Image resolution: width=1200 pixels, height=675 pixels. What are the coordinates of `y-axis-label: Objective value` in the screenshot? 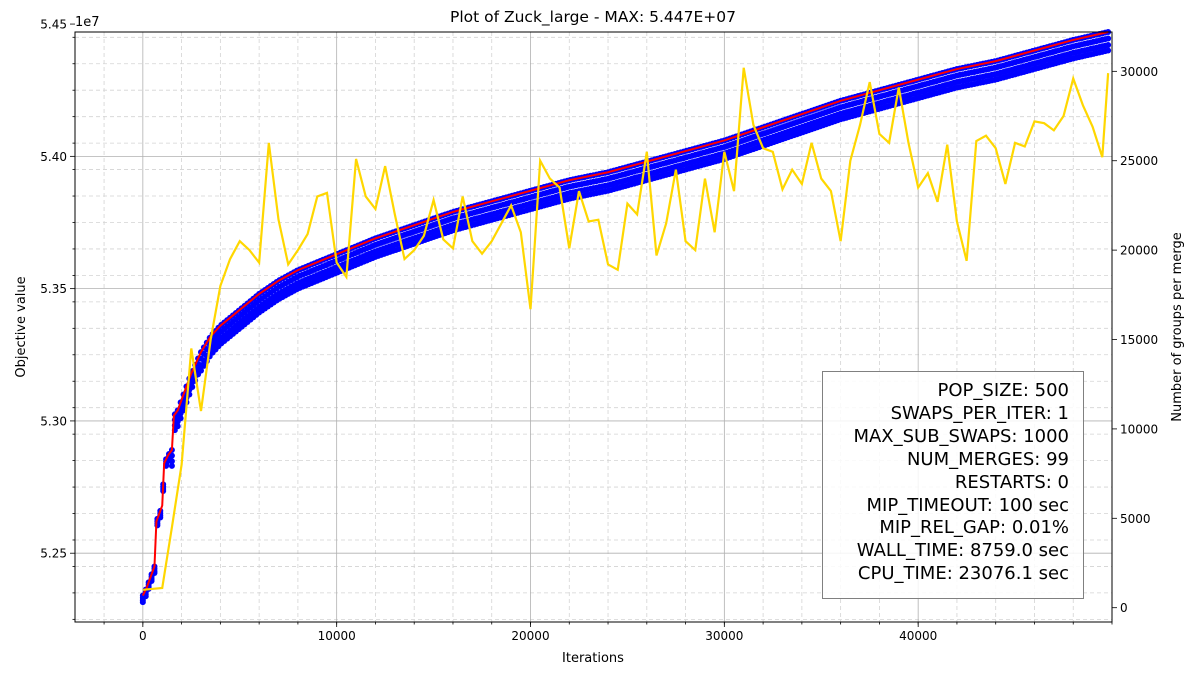 It's located at (21, 326).